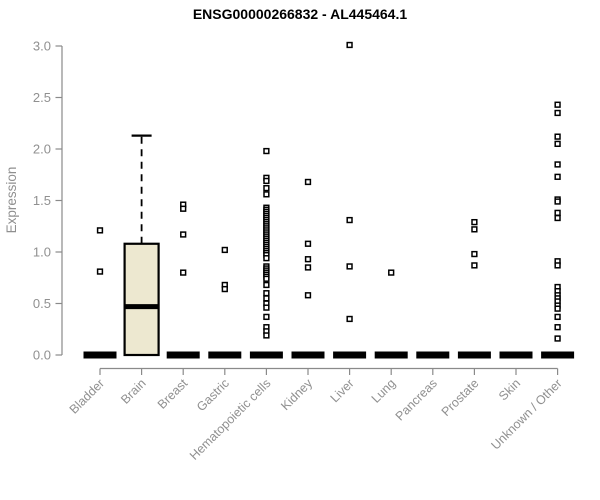  What do you see at coordinates (42, 252) in the screenshot?
I see `y-tick-label: 1.0` at bounding box center [42, 252].